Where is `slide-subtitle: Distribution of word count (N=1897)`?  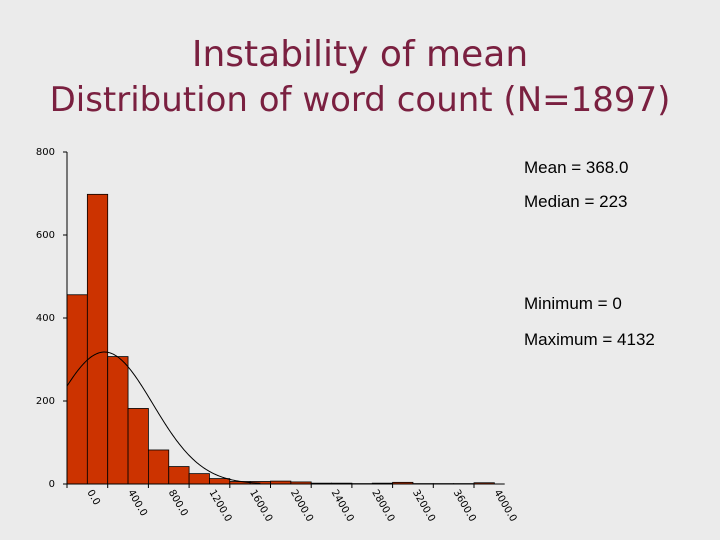 slide-subtitle: Distribution of word count (N=1897) is located at coordinates (360, 100).